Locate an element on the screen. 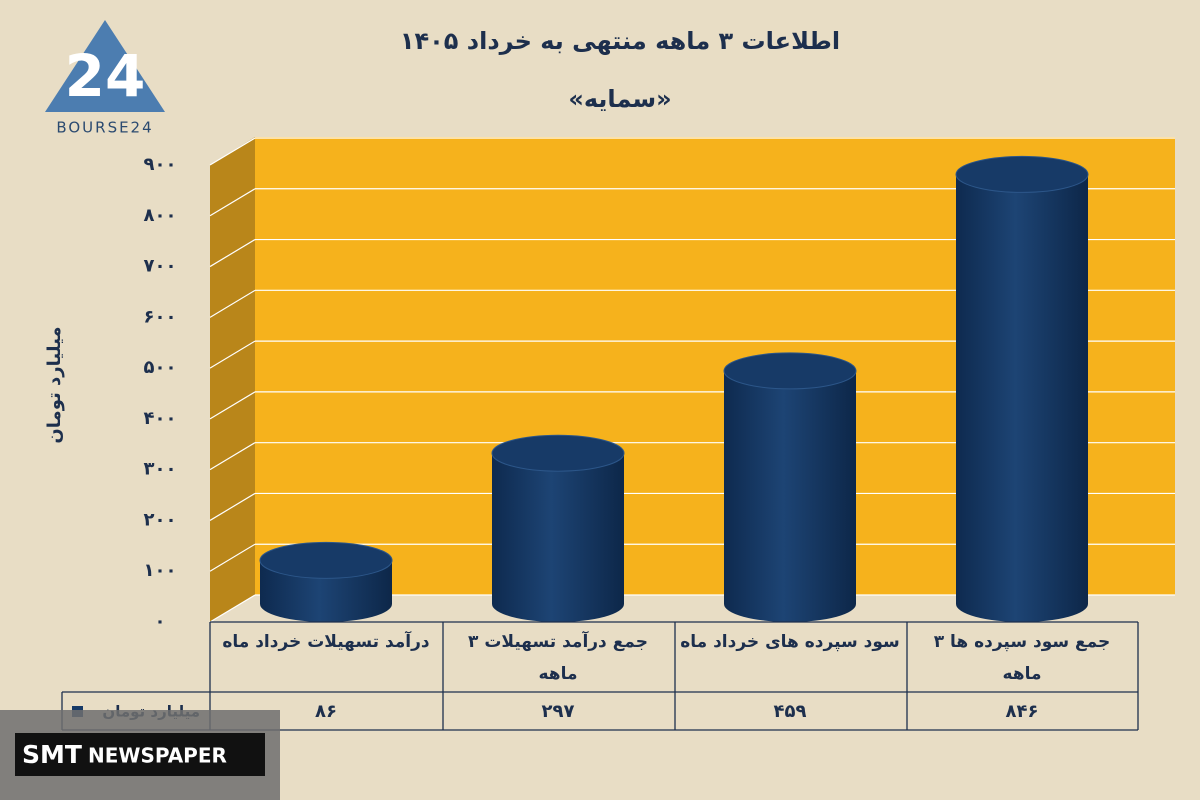 This screenshot has width=1200, height=800. y-tick-label: ۲۰۰ is located at coordinates (160, 519).